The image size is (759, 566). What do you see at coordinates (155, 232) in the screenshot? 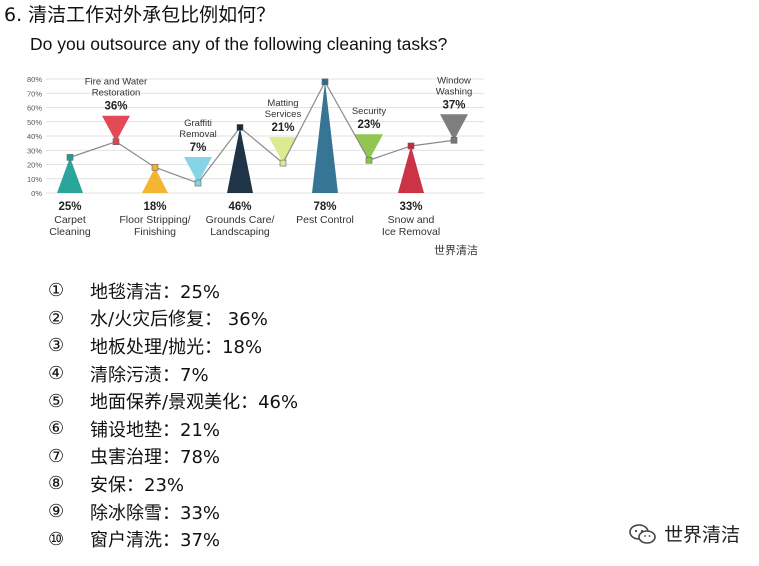
I see `category-label: Finishing` at bounding box center [155, 232].